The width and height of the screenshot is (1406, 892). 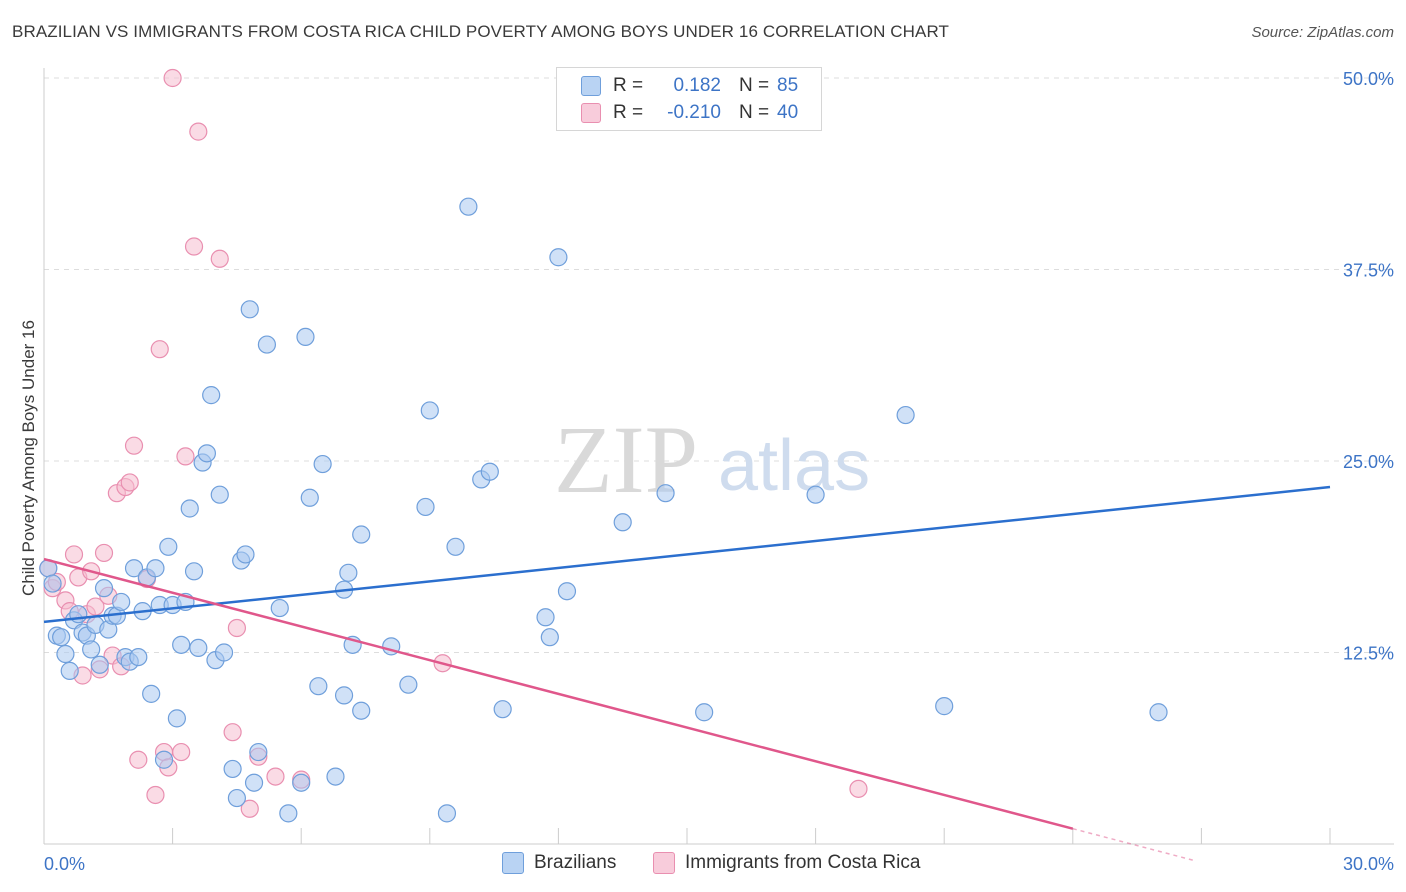 I want to click on series-legend: Brazilians Immigrants from Costa Rica, so click(x=703, y=865).